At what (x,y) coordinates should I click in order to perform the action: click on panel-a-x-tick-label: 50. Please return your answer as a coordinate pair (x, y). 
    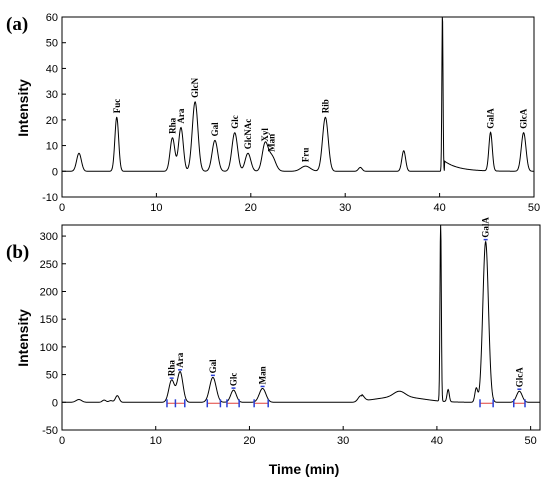
    Looking at the image, I should click on (534, 208).